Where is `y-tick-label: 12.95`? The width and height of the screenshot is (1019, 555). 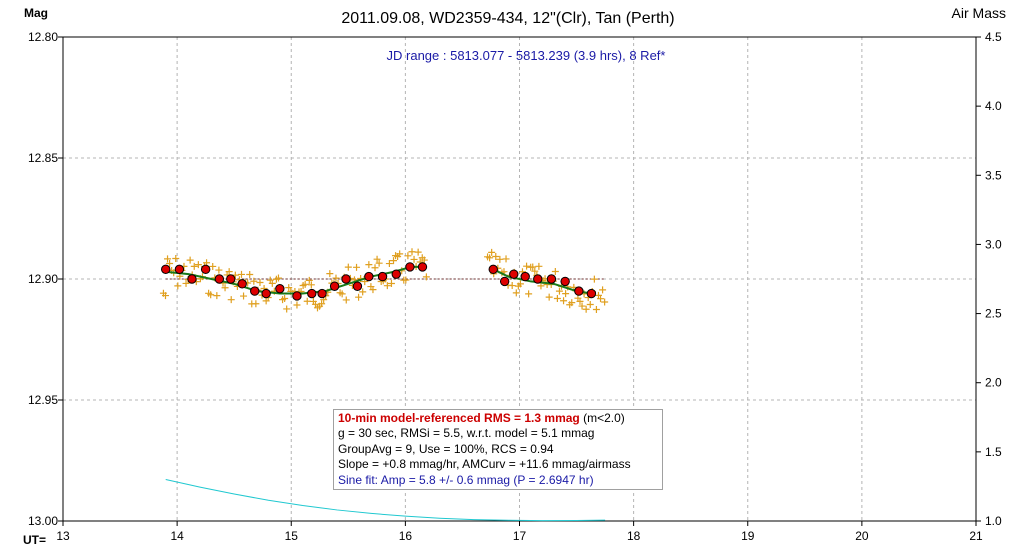
y-tick-label: 12.95 is located at coordinates (43, 400).